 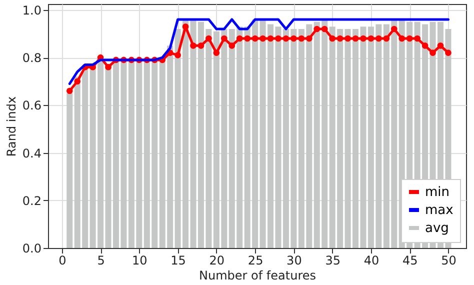 I want to click on y-tick-label: 0.6, so click(x=32, y=105).